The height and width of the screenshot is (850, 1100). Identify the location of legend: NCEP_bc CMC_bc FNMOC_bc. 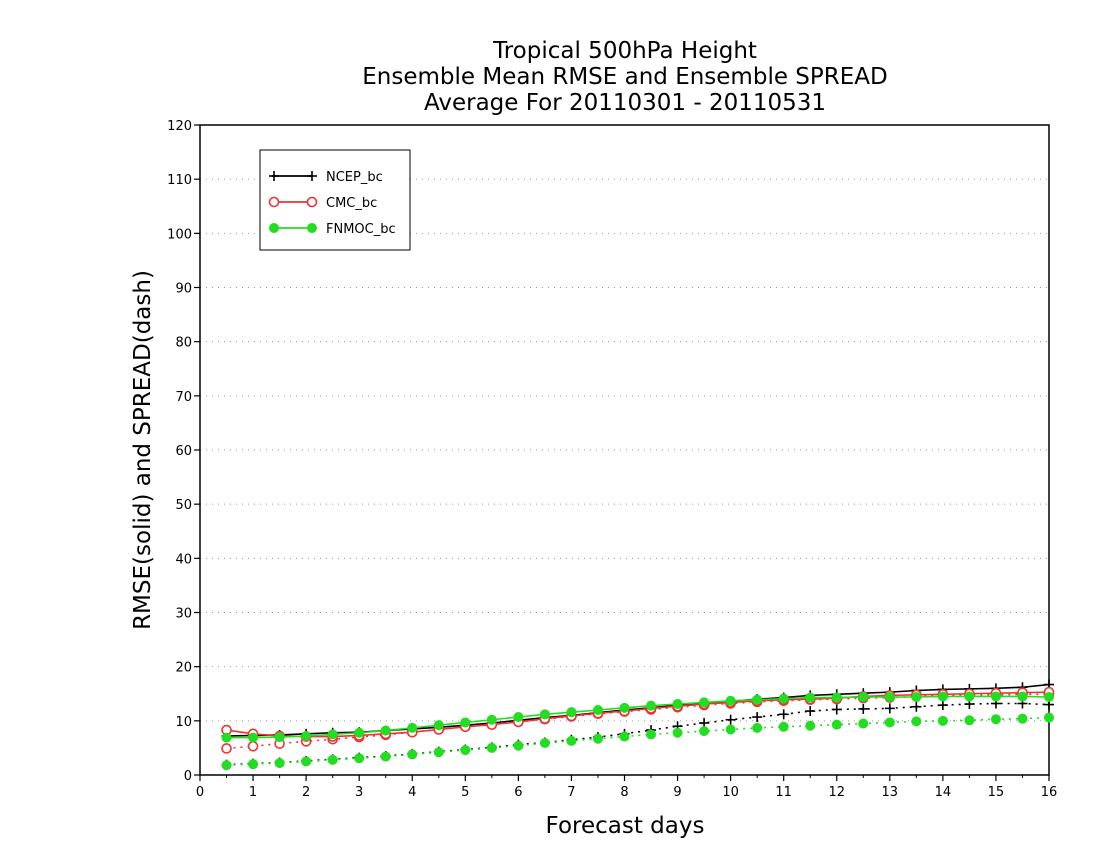
(335, 200).